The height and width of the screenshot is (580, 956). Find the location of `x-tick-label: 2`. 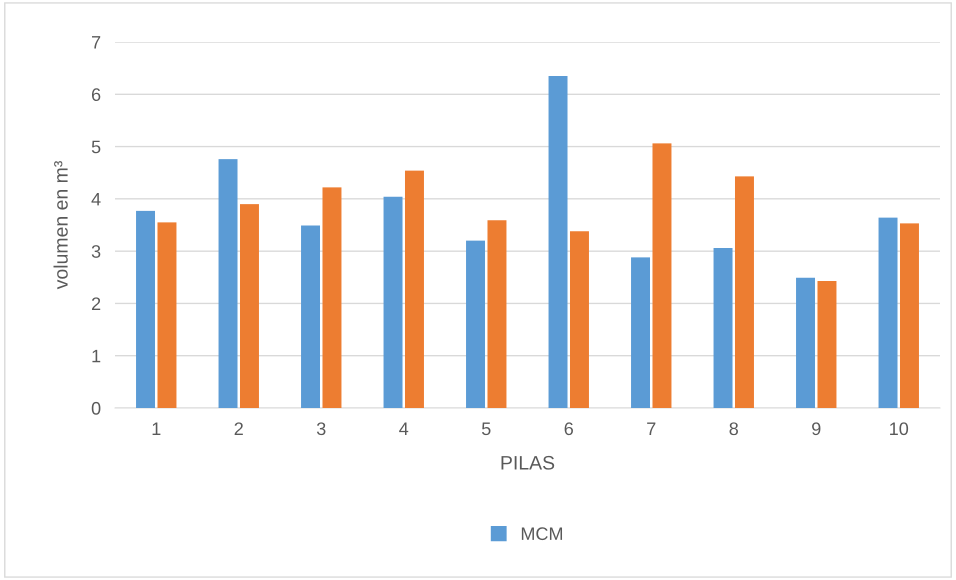

x-tick-label: 2 is located at coordinates (238, 428).